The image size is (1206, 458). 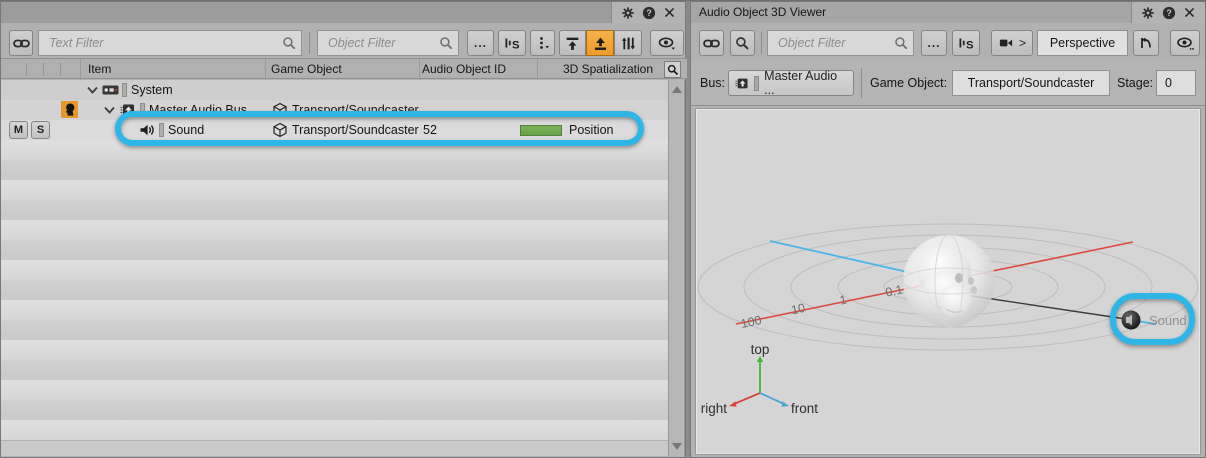 What do you see at coordinates (713, 83) in the screenshot?
I see `bus-label: Bus:` at bounding box center [713, 83].